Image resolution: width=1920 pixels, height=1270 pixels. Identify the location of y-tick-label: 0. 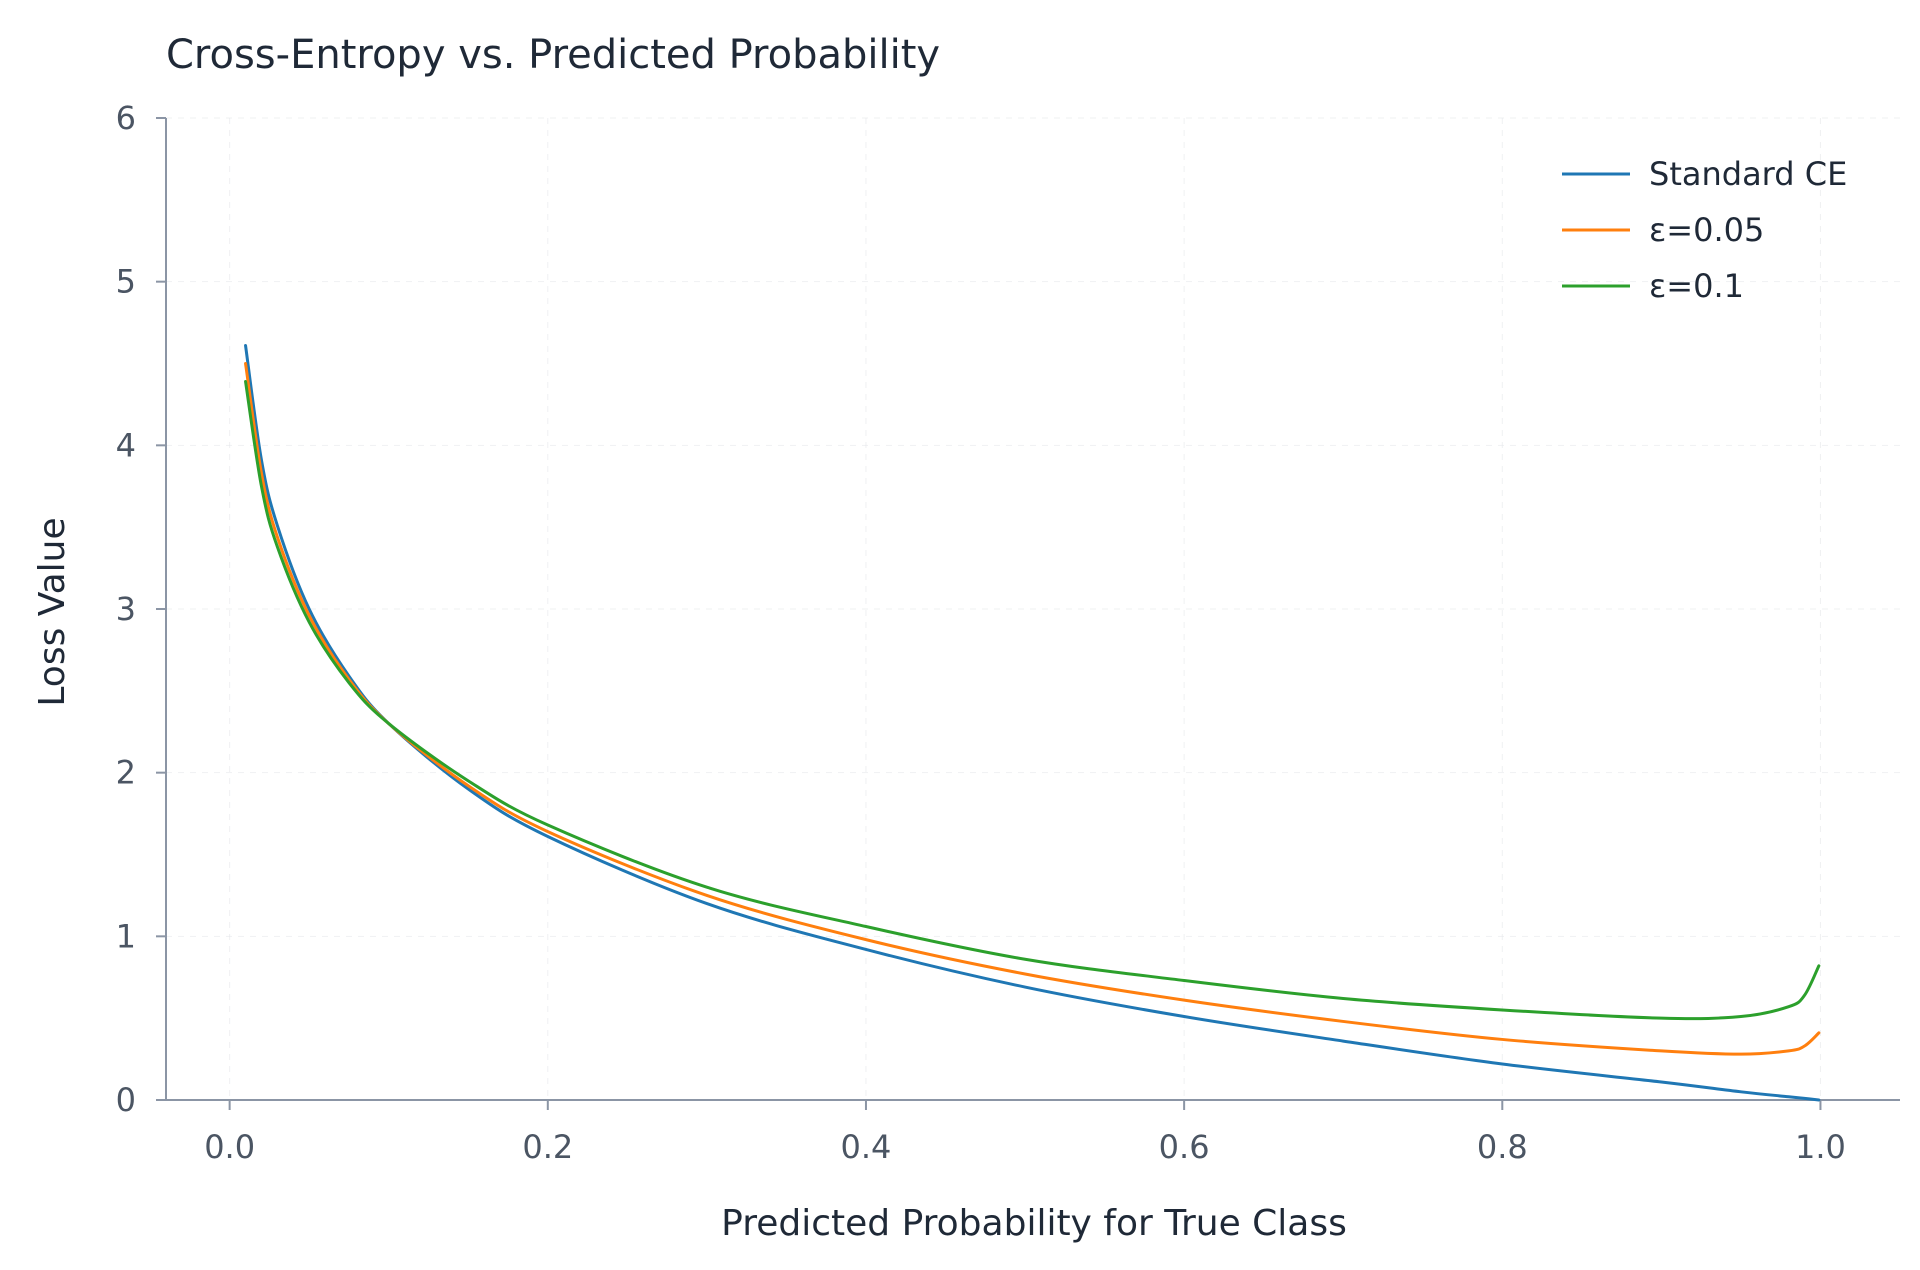
(126, 1100).